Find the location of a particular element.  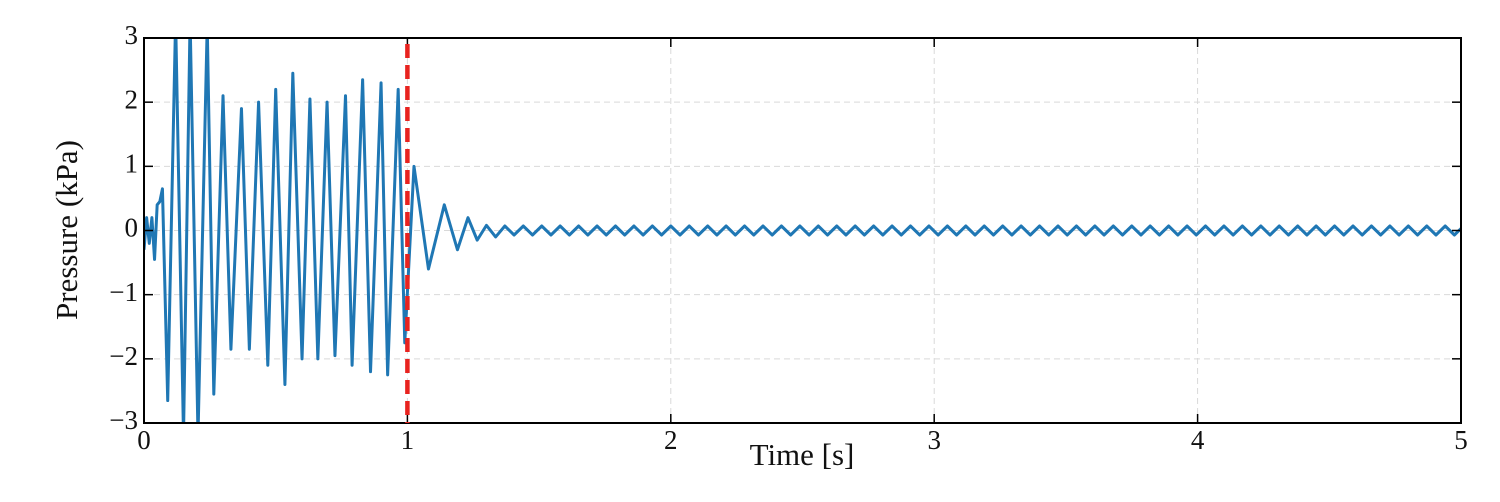

y-tick-label: 1 is located at coordinates (132, 164).